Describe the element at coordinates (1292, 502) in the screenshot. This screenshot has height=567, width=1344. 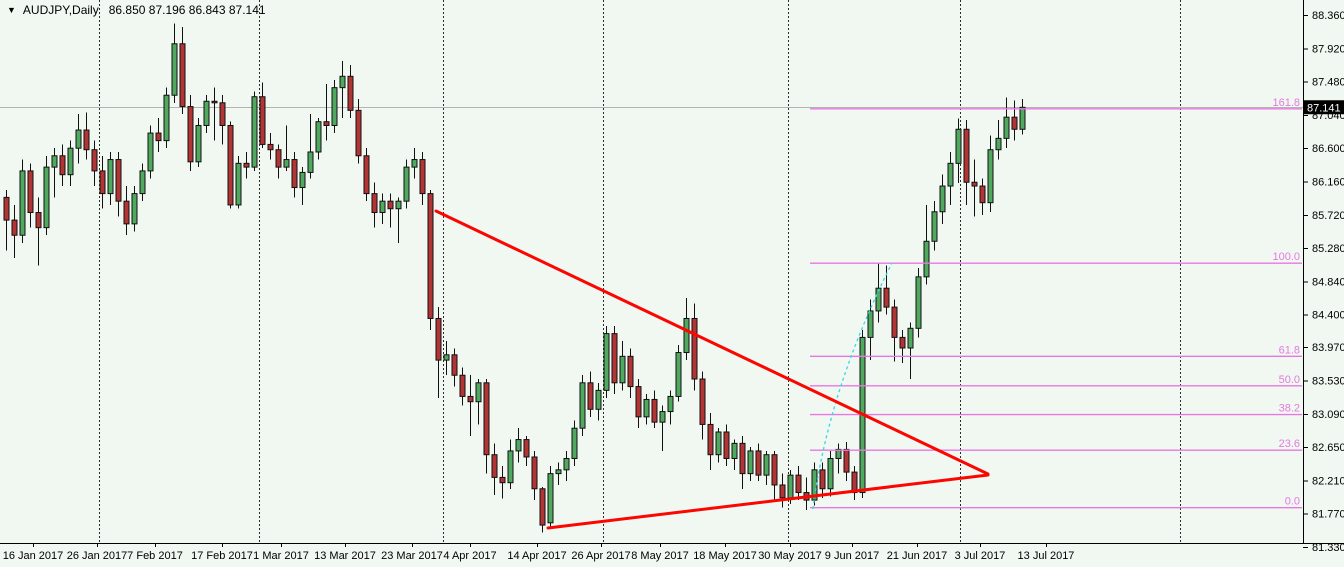
I see `fib-level-label: 0.0` at that location.